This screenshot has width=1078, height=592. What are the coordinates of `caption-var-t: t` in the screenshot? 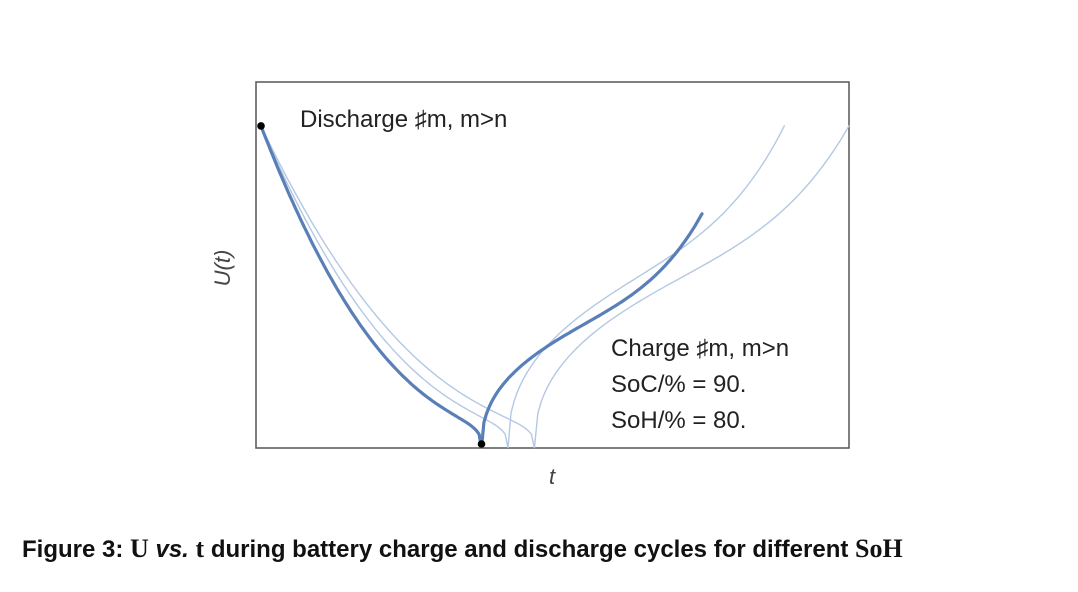 It's located at (200, 548).